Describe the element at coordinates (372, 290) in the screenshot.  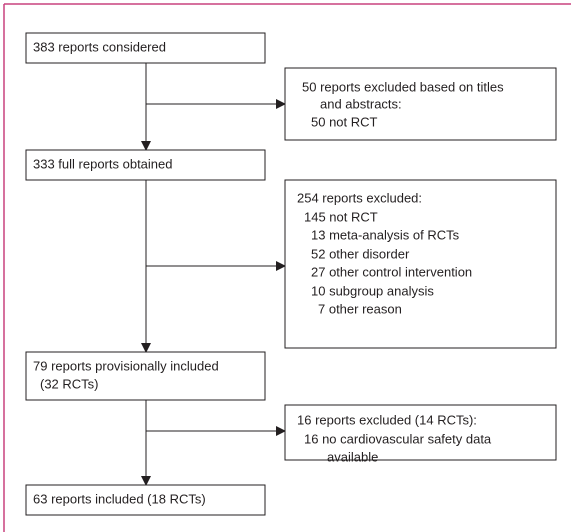
I see `box-text: 10 subgroup analysis` at that location.